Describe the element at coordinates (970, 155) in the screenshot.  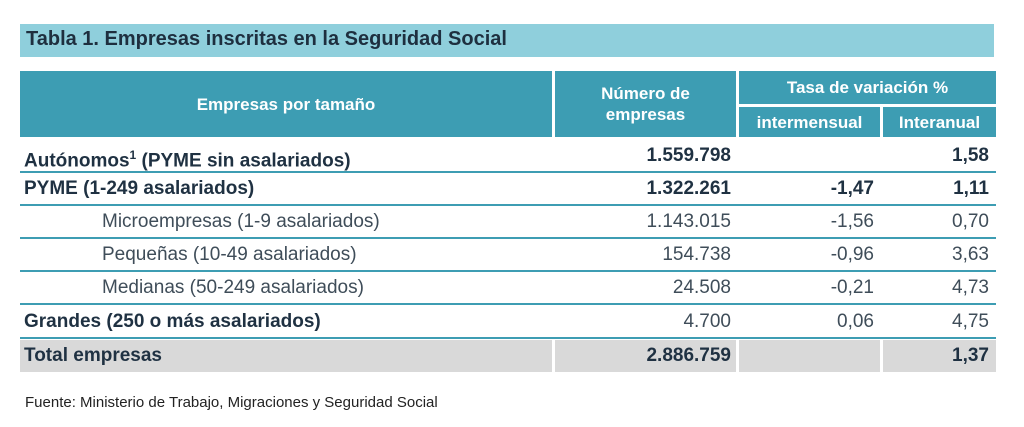
I see `row-yearly: 1,58` at that location.